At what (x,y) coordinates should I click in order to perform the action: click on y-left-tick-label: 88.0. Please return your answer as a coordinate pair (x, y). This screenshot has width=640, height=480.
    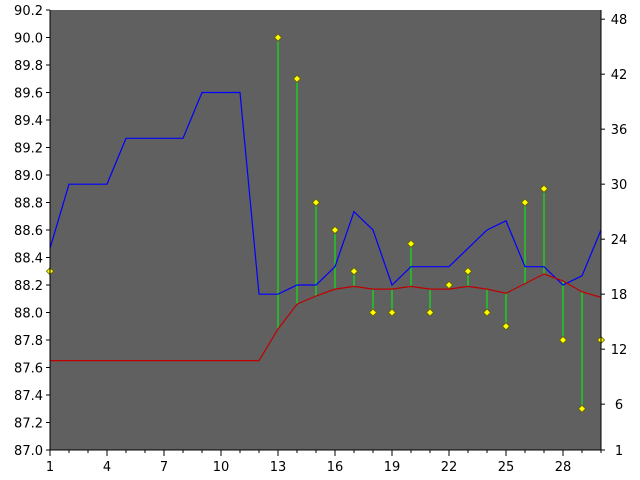
    Looking at the image, I should click on (28, 314).